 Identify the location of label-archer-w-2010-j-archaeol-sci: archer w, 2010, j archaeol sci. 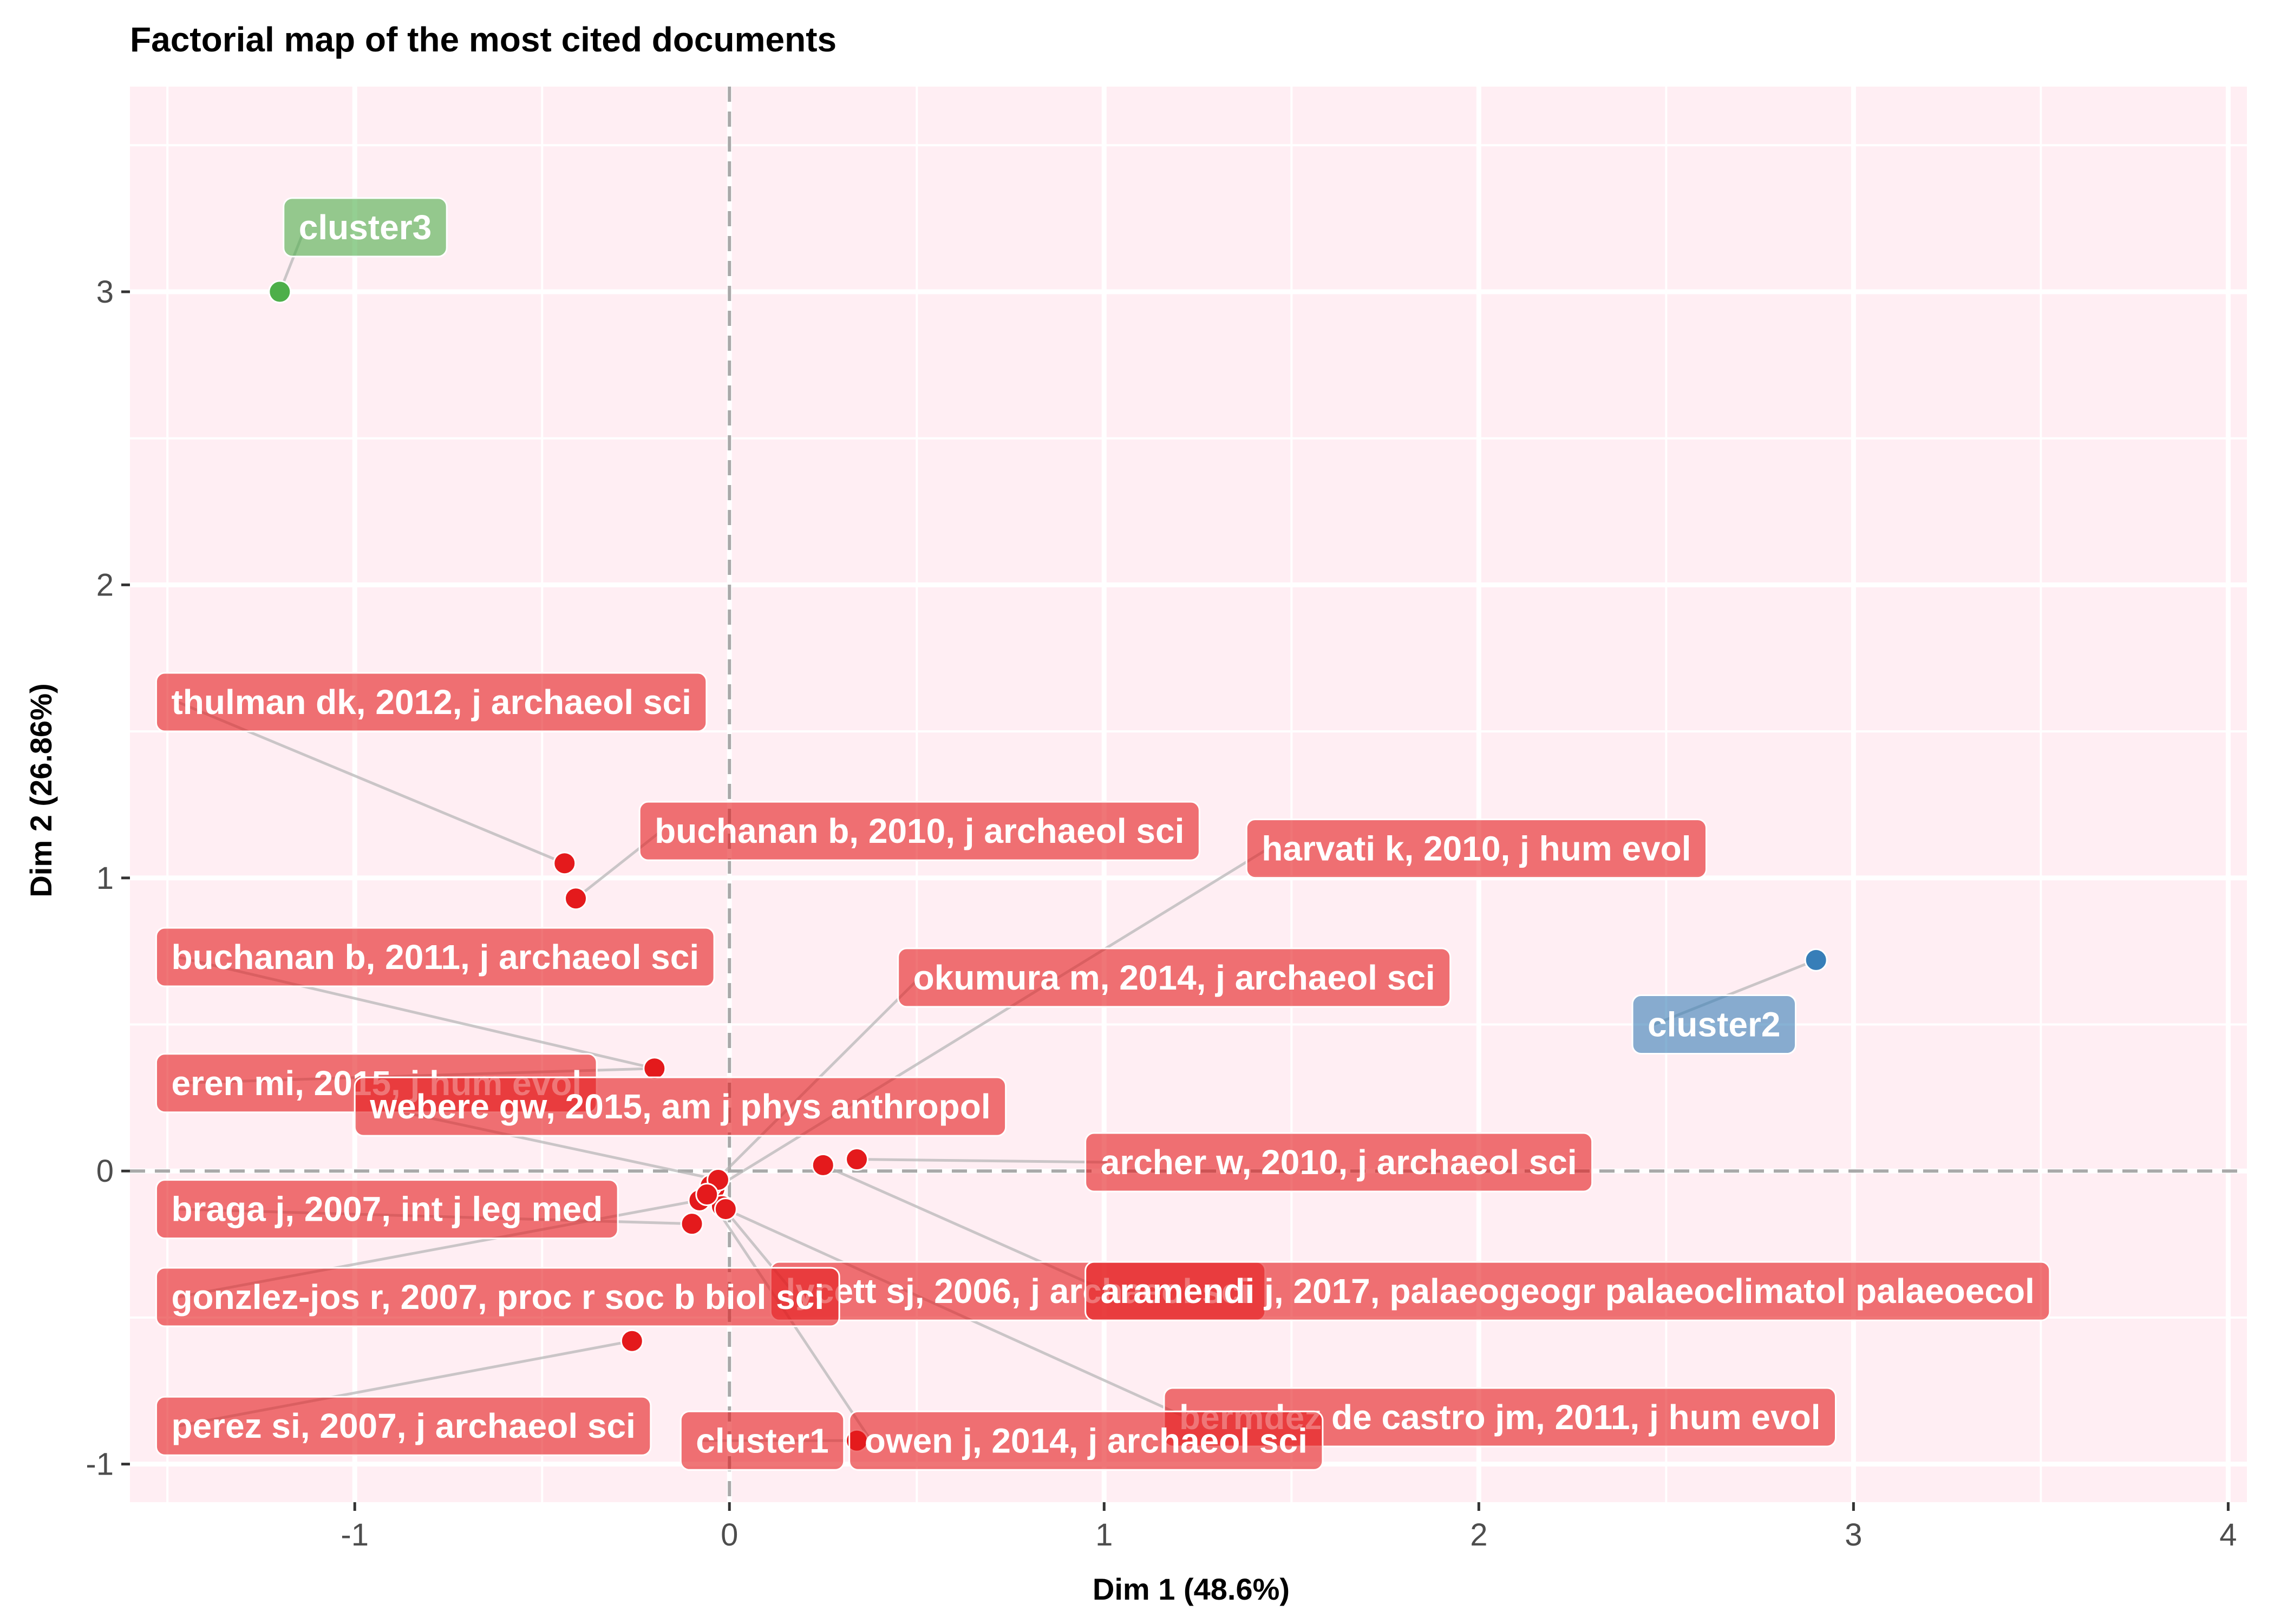
(1339, 1162).